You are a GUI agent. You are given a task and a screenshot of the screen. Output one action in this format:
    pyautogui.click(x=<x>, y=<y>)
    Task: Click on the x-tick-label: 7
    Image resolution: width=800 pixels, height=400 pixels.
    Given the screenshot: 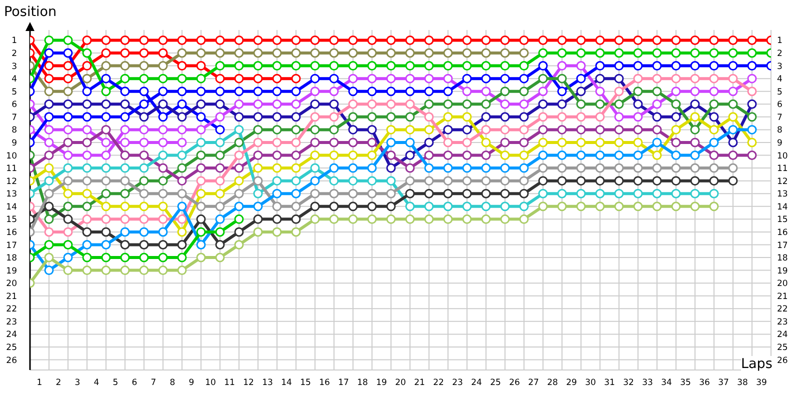 What is the action you would take?
    pyautogui.click(x=153, y=383)
    